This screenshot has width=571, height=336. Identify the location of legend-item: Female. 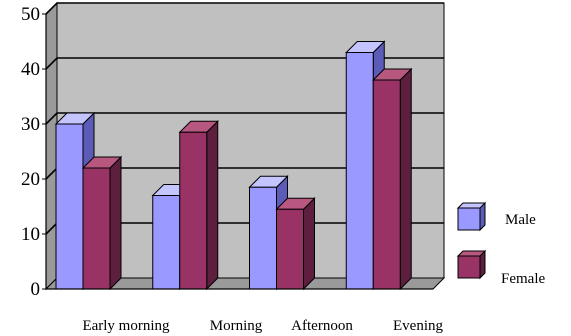
(500, 268).